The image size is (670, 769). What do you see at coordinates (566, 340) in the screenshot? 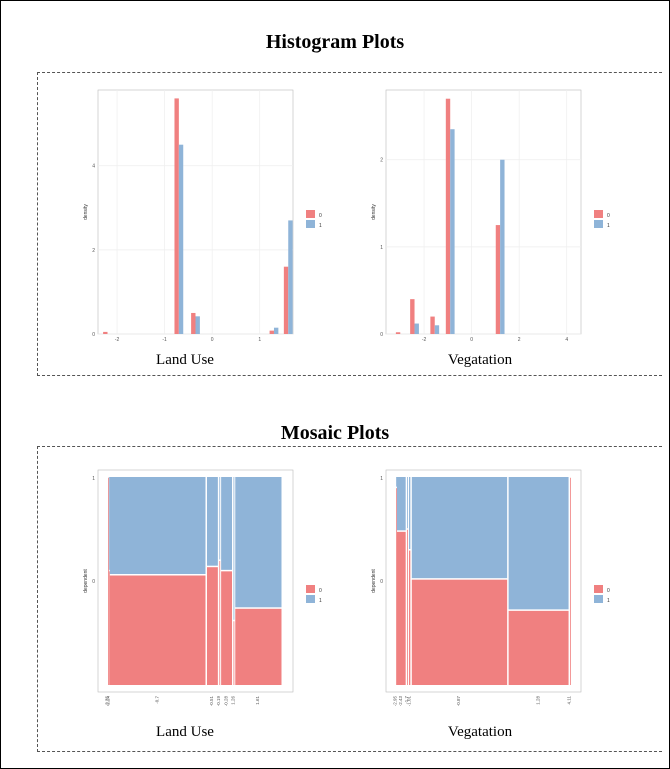
I see `x-tick-label: 4` at bounding box center [566, 340].